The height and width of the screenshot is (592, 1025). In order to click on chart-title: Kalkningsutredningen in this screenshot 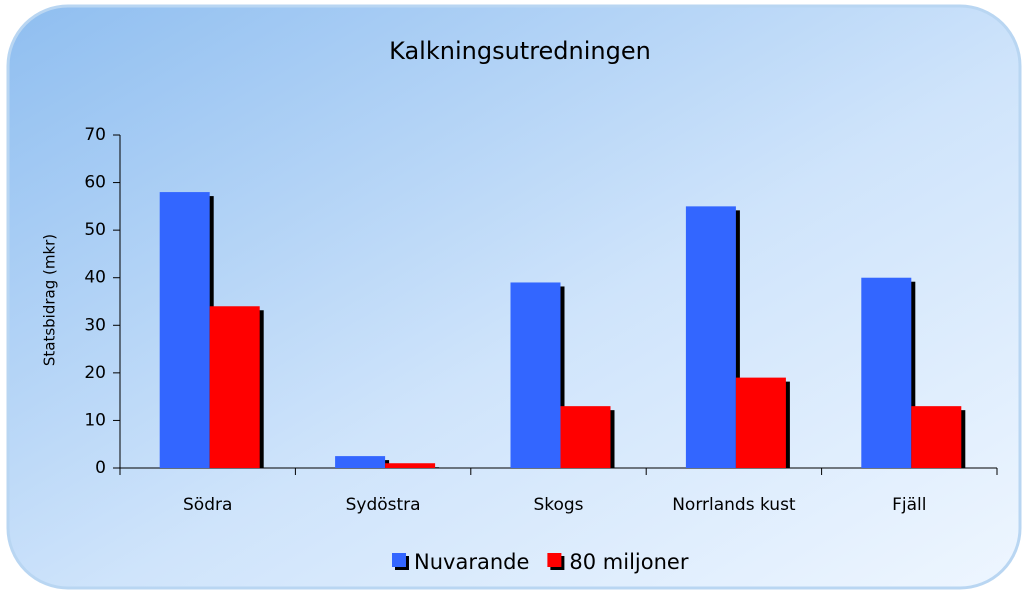, I will do `click(520, 51)`.